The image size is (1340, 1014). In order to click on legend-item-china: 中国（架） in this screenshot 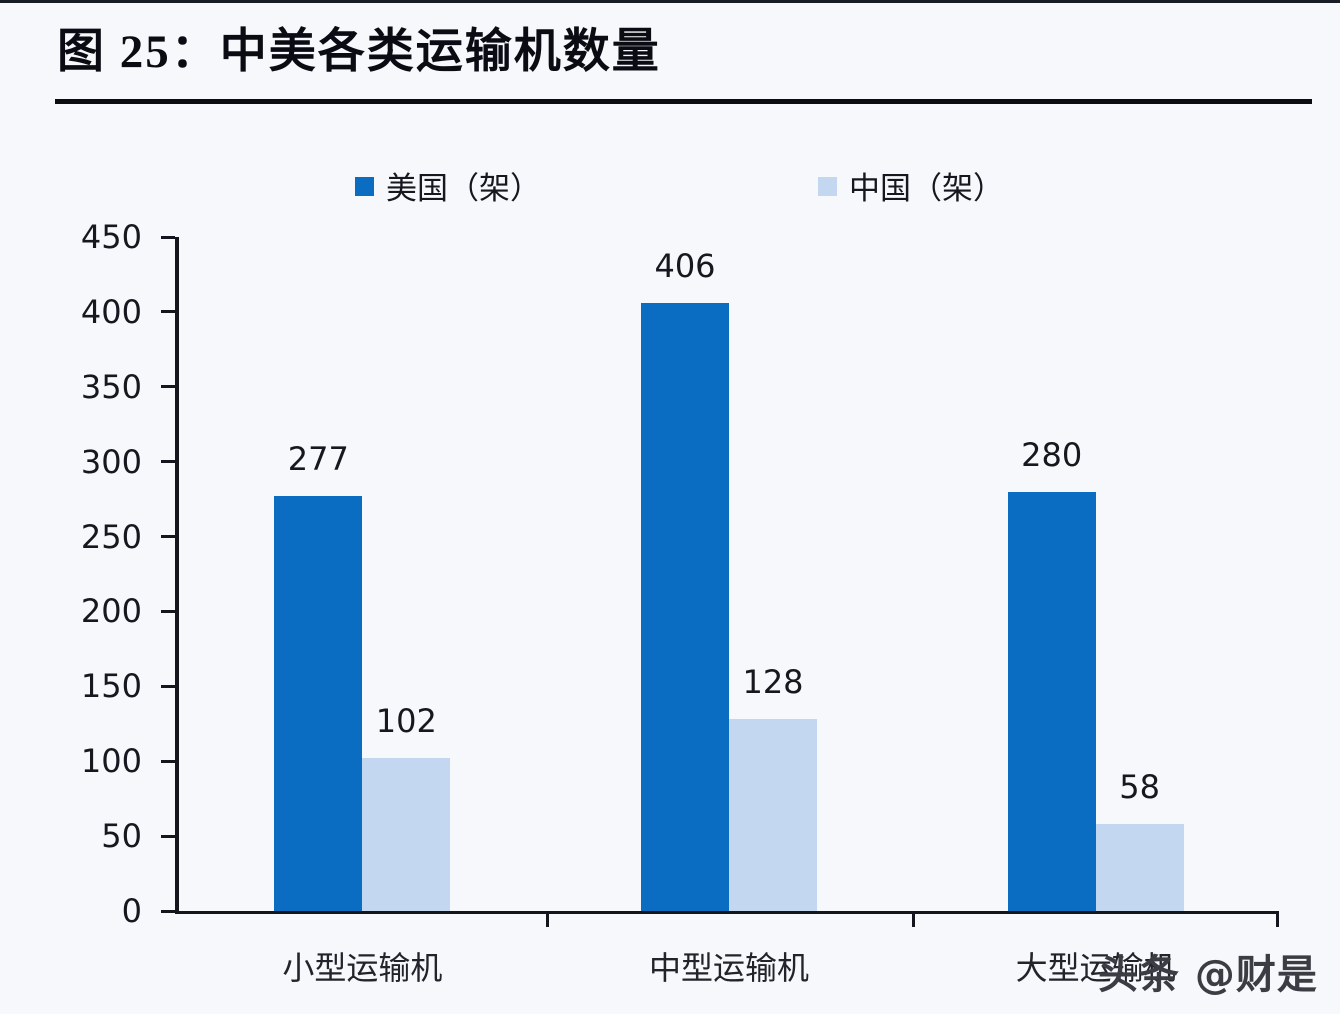, I will do `click(911, 185)`.